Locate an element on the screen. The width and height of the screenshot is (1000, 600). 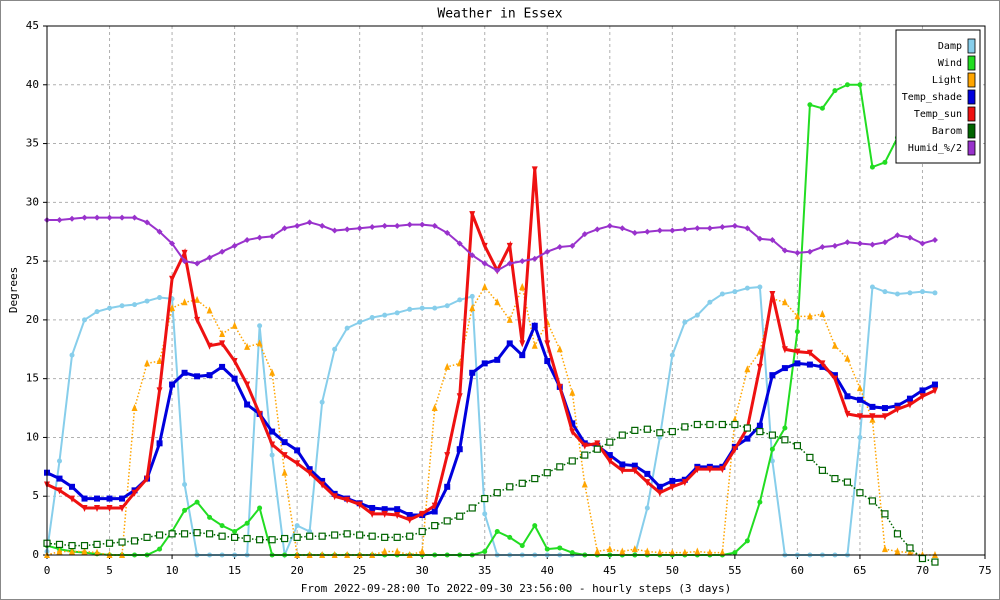
x-tick-label: 60 is located at coordinates (797, 570).